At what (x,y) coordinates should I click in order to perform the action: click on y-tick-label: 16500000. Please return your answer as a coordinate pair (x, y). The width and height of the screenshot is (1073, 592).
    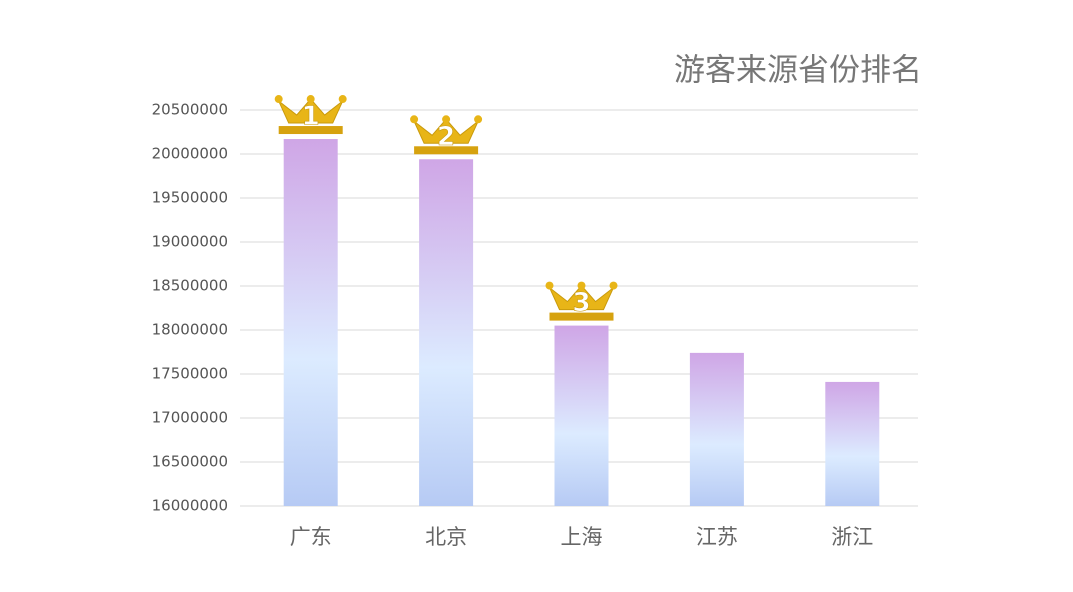
    Looking at the image, I should click on (190, 462).